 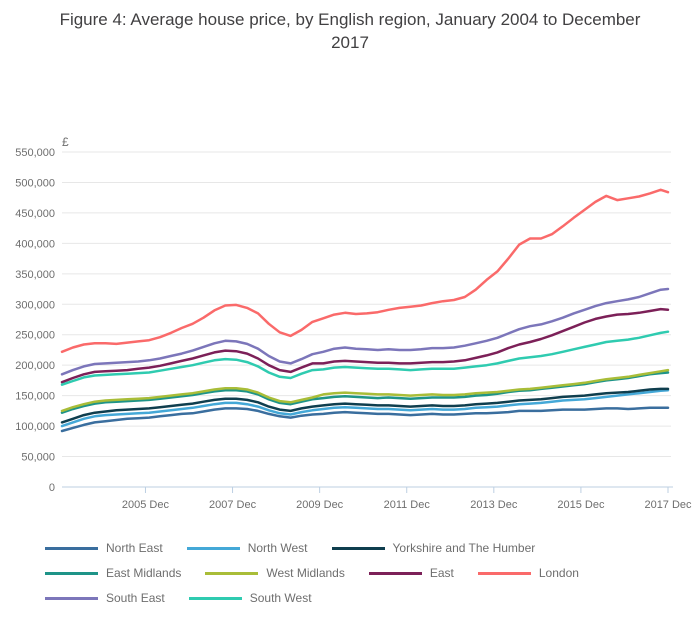 What do you see at coordinates (407, 505) in the screenshot?
I see `x-tick-label: 2011 Dec` at bounding box center [407, 505].